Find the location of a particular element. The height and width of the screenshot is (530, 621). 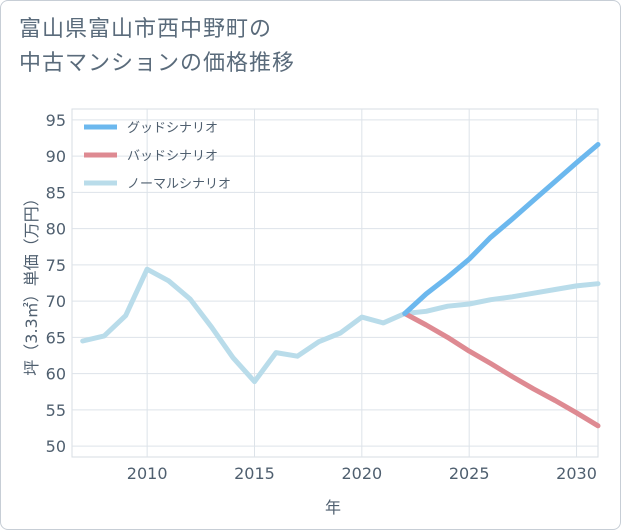

legend-label: ノーマルシナリオ is located at coordinates (179, 184).